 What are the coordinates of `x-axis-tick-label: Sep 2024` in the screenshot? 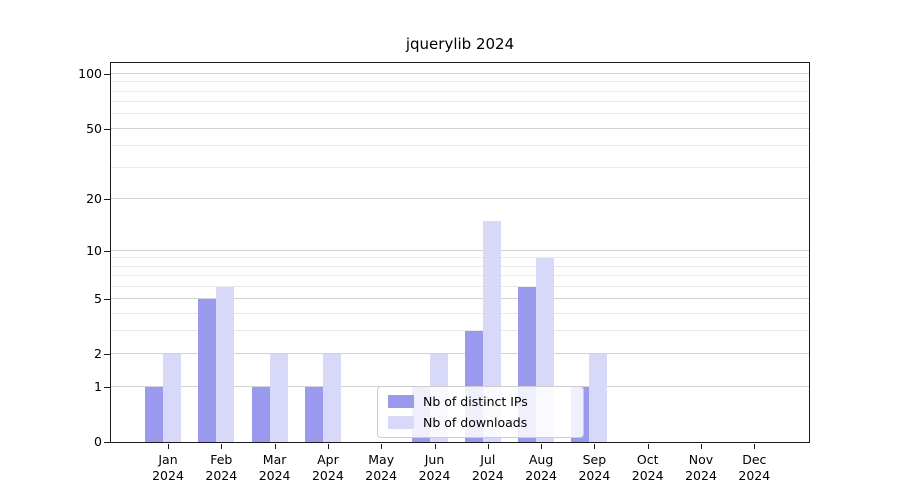 It's located at (594, 468).